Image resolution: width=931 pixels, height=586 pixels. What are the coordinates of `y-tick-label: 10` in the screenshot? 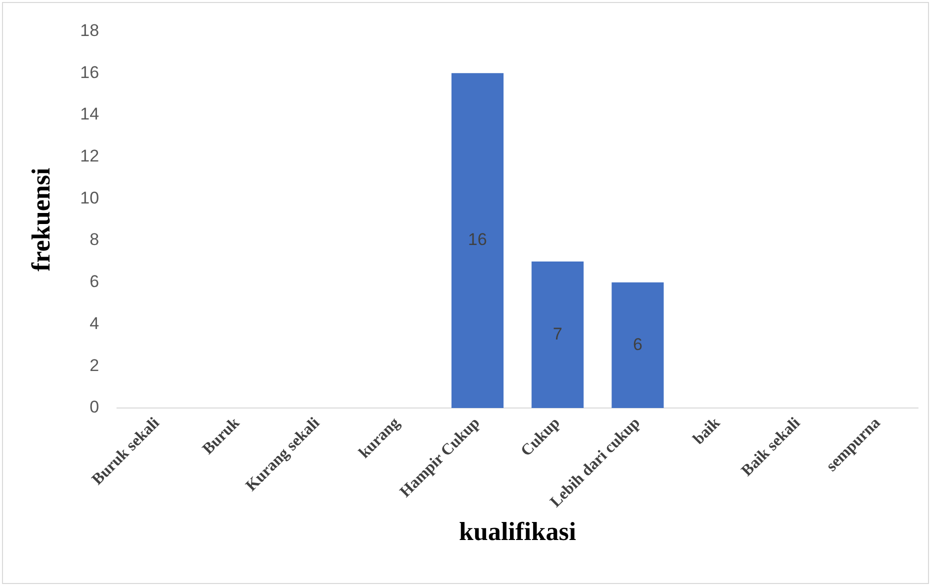 It's located at (90, 198).